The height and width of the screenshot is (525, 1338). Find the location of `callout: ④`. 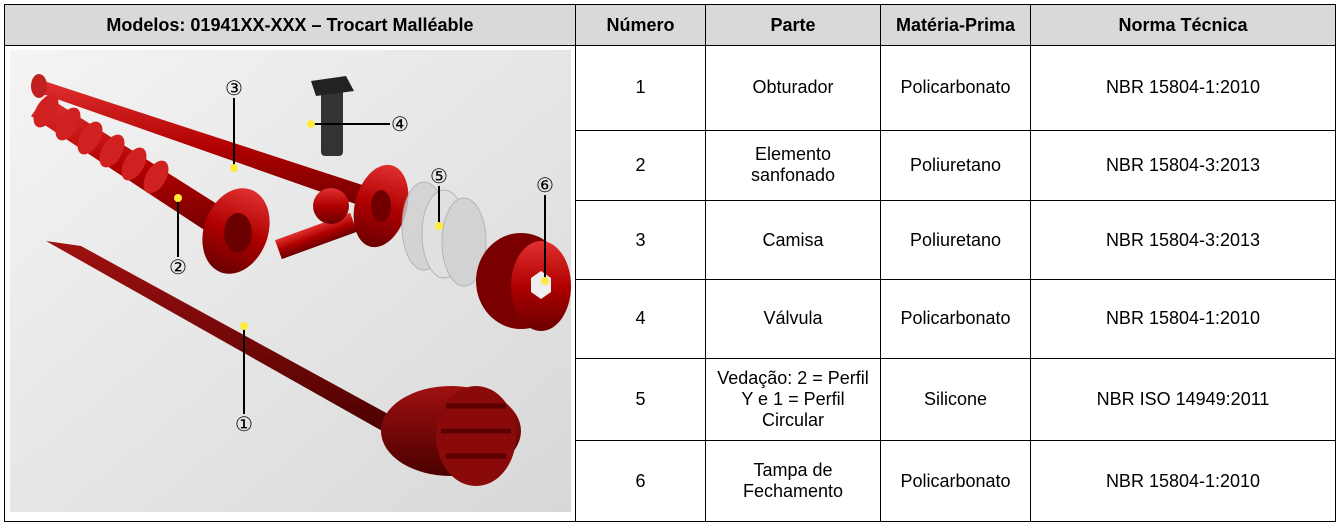

callout: ④ is located at coordinates (400, 124).